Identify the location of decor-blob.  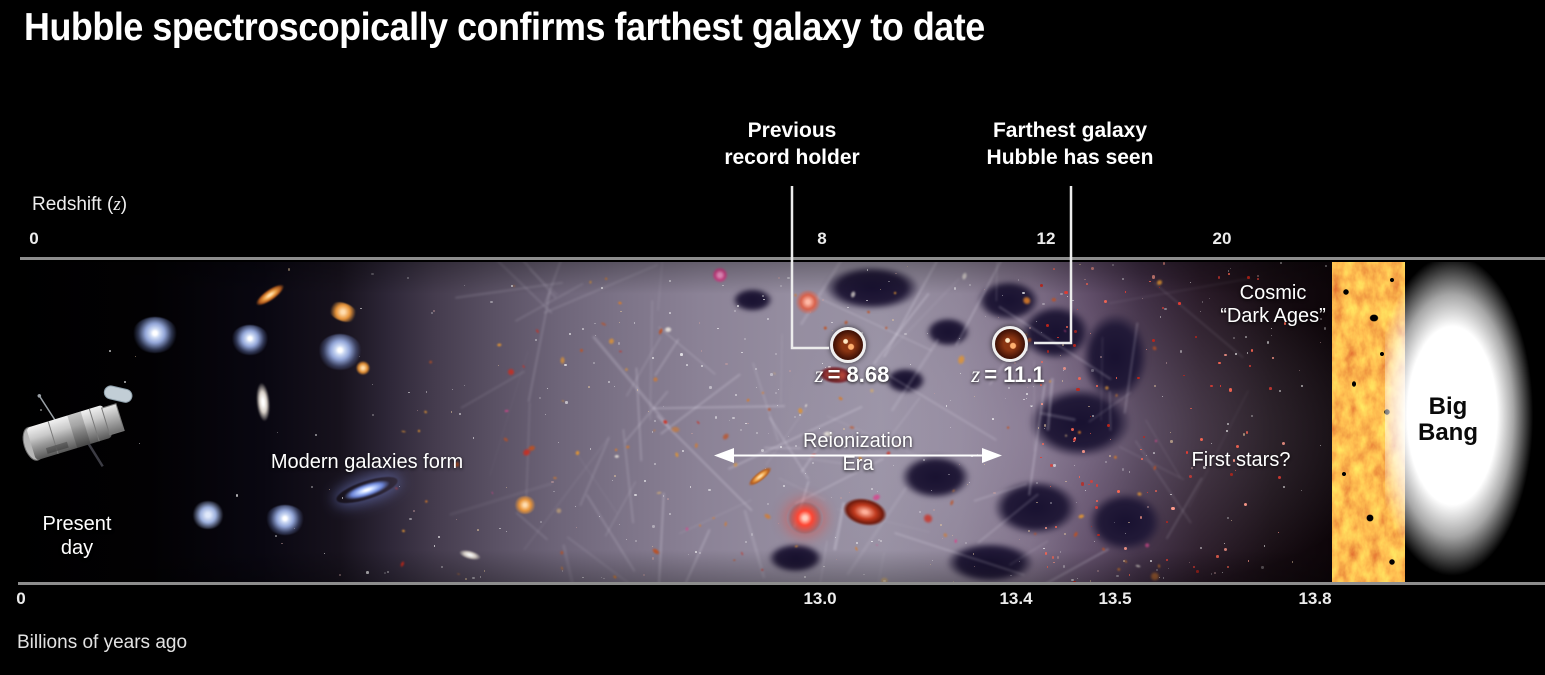
(948, 332).